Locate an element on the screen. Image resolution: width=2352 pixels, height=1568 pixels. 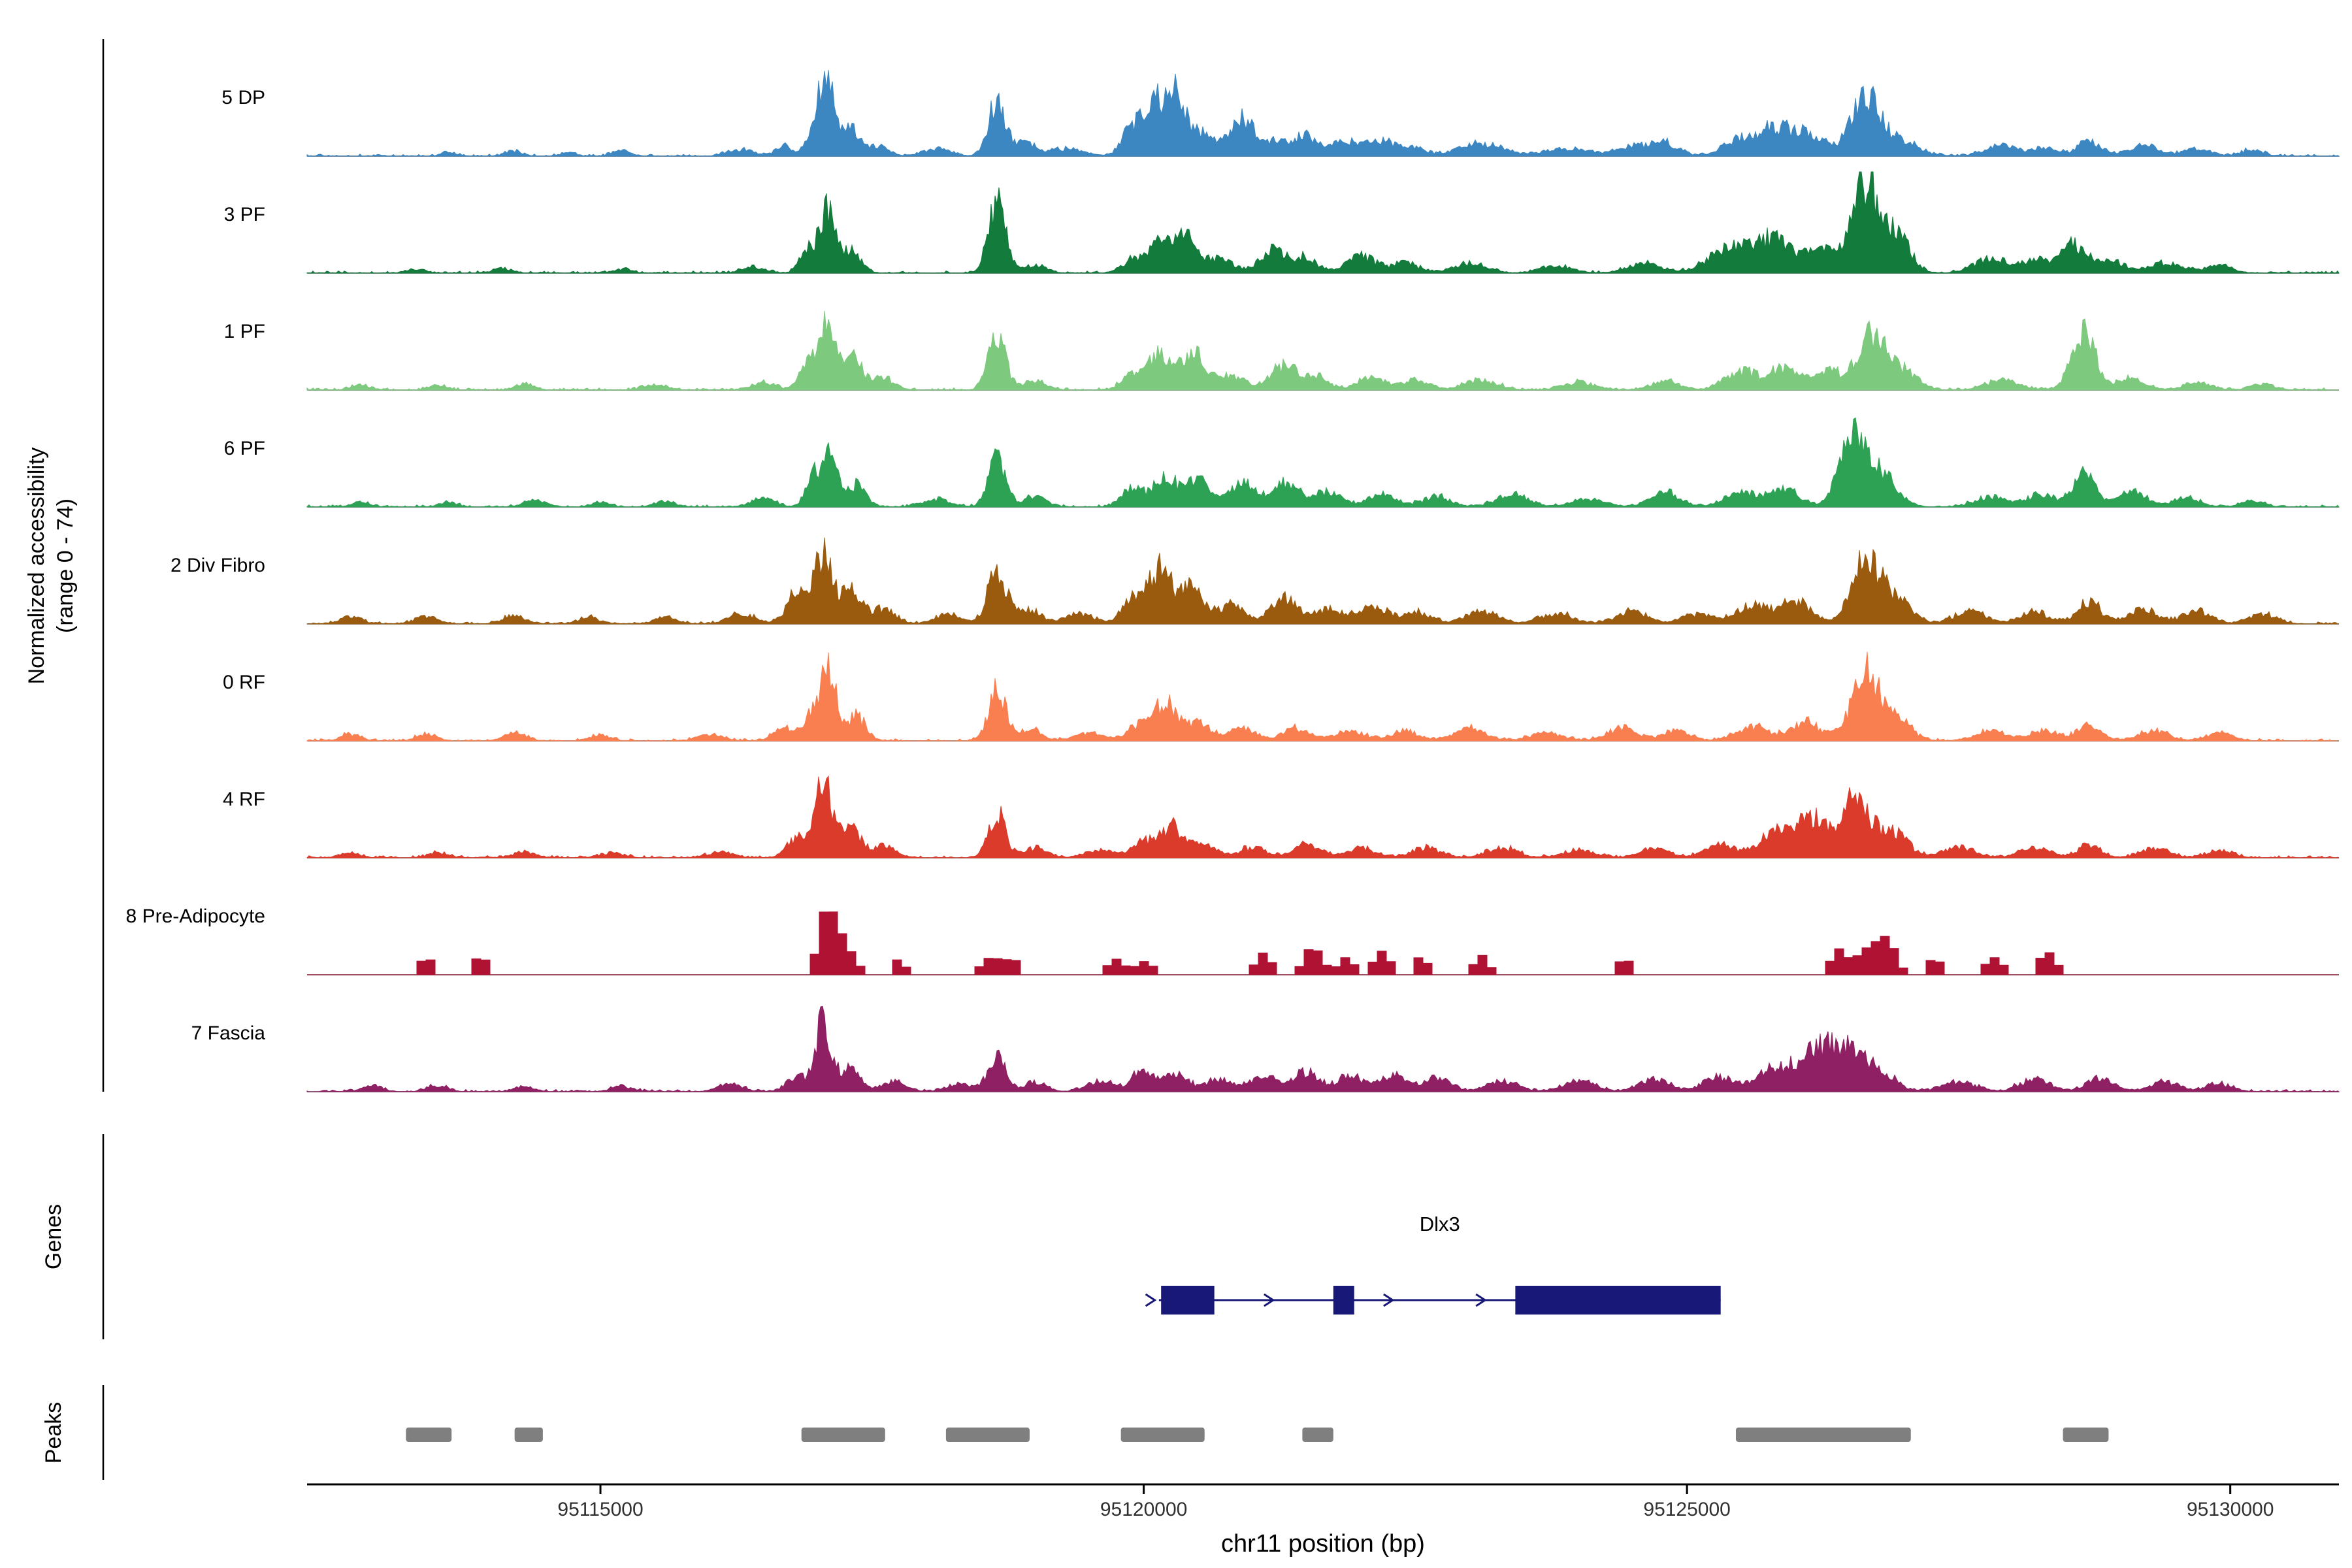
track-label-0-rf: 0 RF is located at coordinates (243, 682).